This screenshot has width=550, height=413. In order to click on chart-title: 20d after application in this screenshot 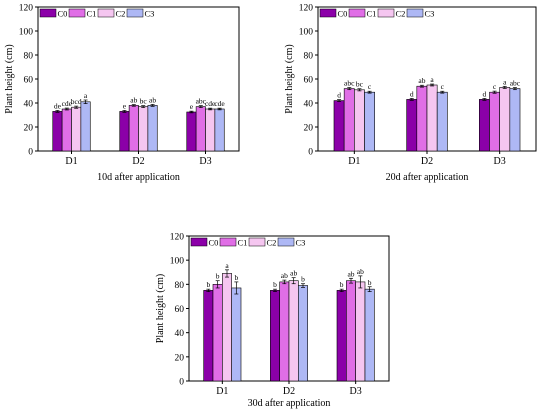, I will do `click(427, 177)`.